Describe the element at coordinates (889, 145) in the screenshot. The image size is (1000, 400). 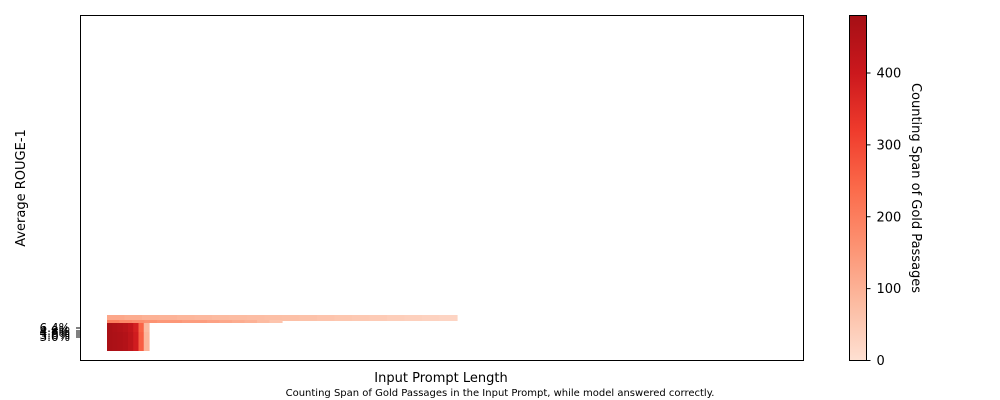
I see `colorbar-tick-label: 300` at that location.